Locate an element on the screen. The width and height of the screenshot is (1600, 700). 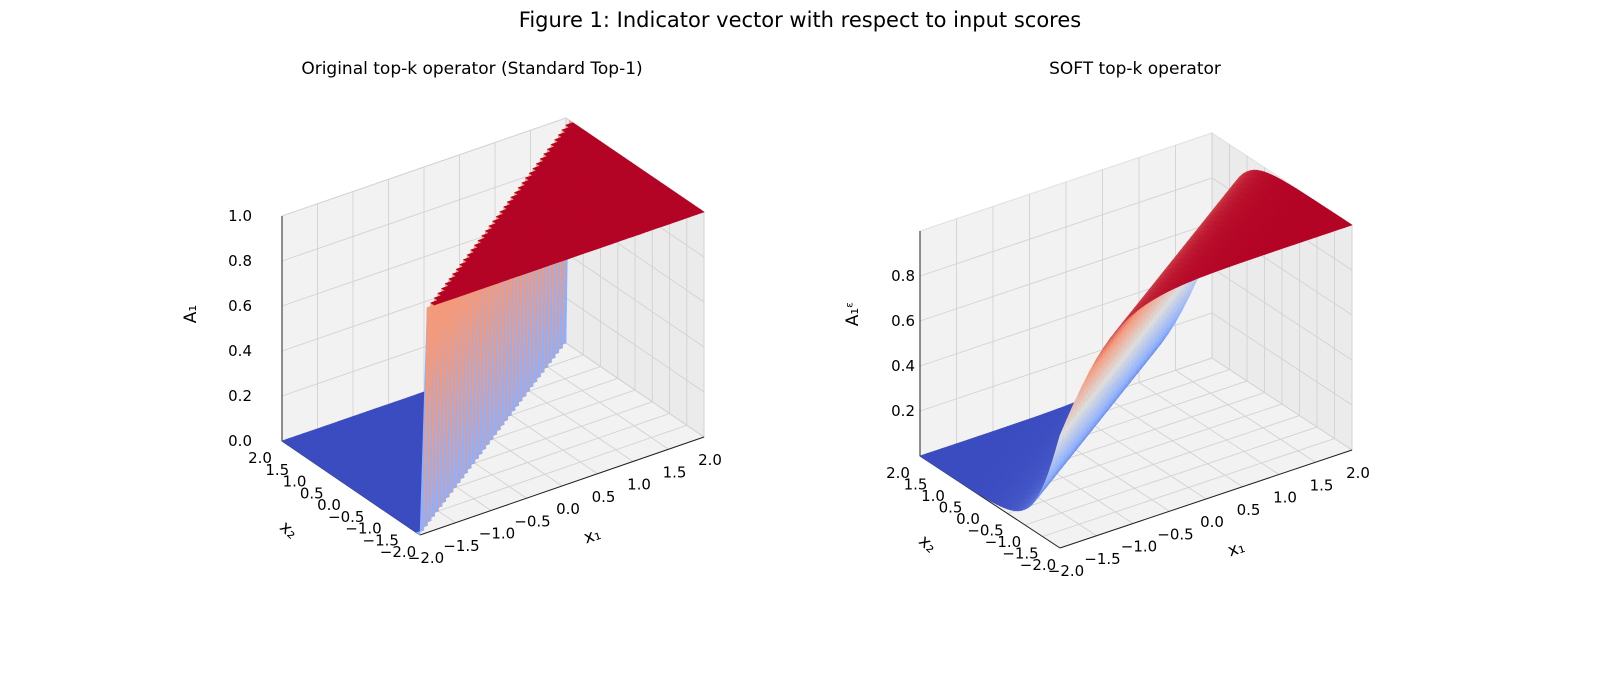
z-tick-label: 1.0 is located at coordinates (240, 216).